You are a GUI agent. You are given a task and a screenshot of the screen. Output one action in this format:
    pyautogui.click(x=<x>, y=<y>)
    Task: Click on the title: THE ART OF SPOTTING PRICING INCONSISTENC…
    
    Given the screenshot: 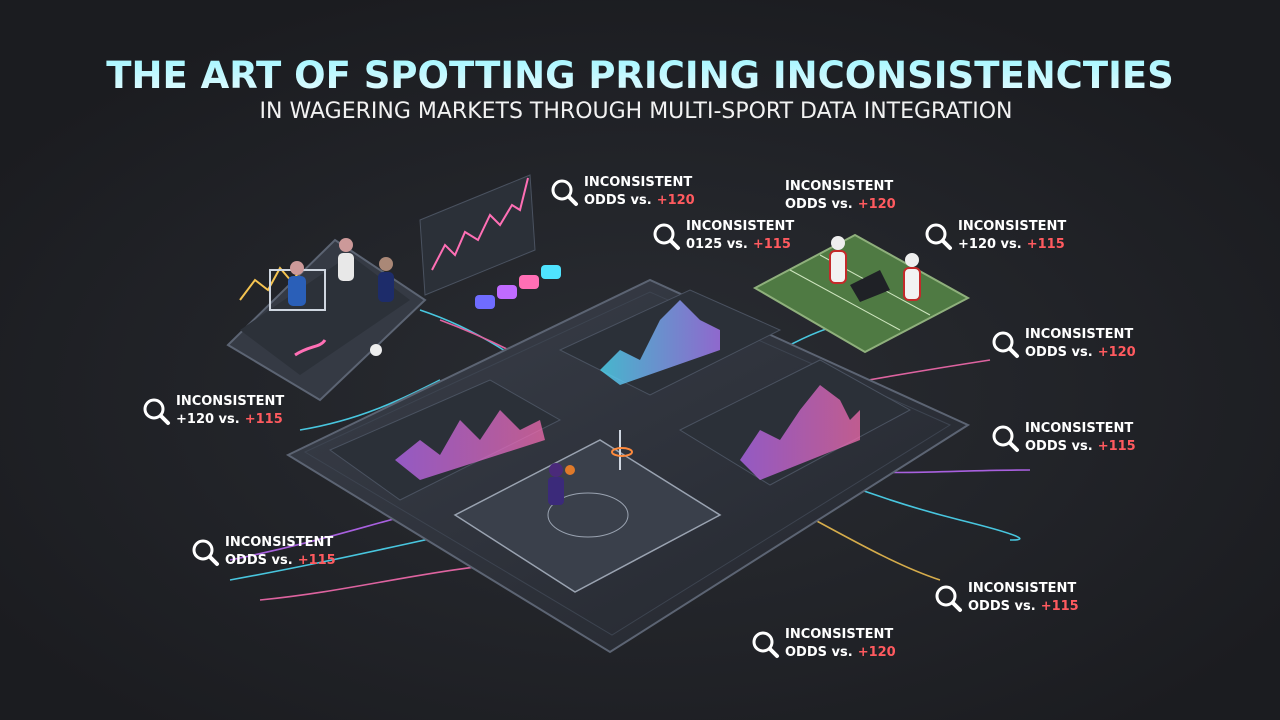 What is the action you would take?
    pyautogui.click(x=640, y=75)
    